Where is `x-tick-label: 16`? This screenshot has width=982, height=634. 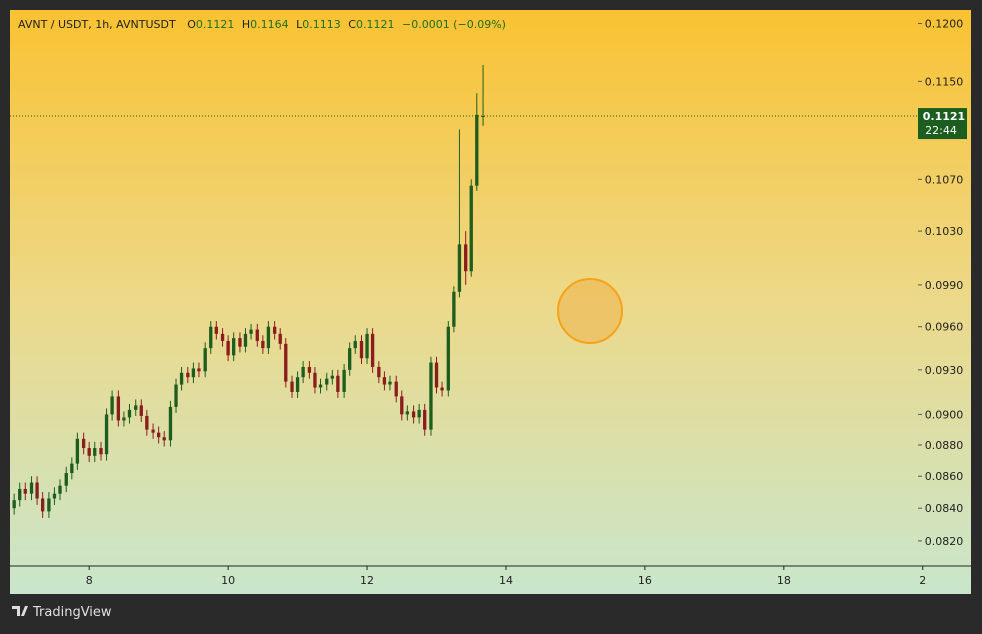
x-tick-label: 16 is located at coordinates (645, 580).